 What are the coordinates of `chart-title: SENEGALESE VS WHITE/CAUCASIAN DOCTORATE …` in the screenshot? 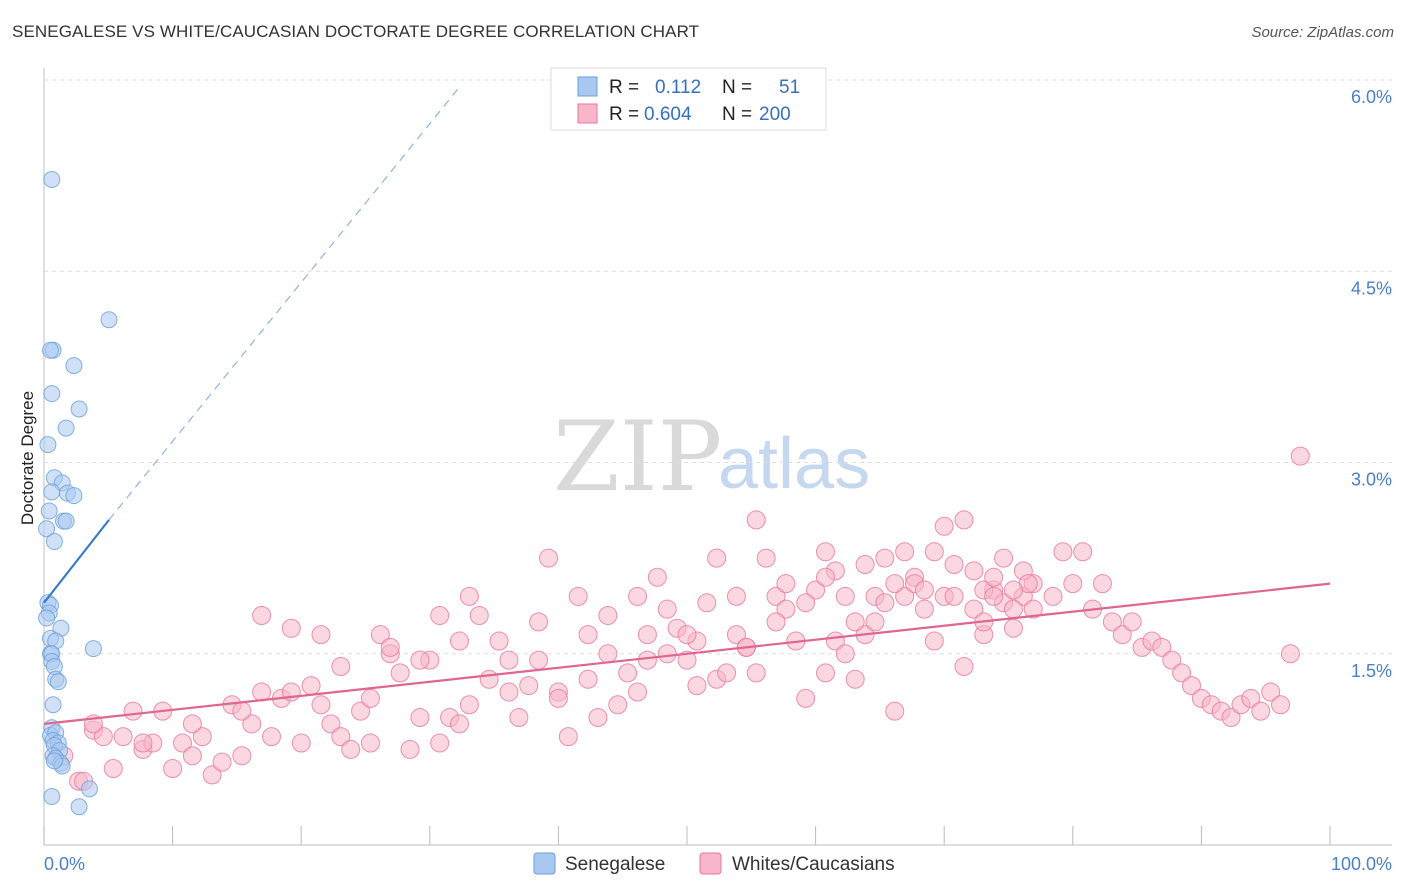 It's located at (356, 31).